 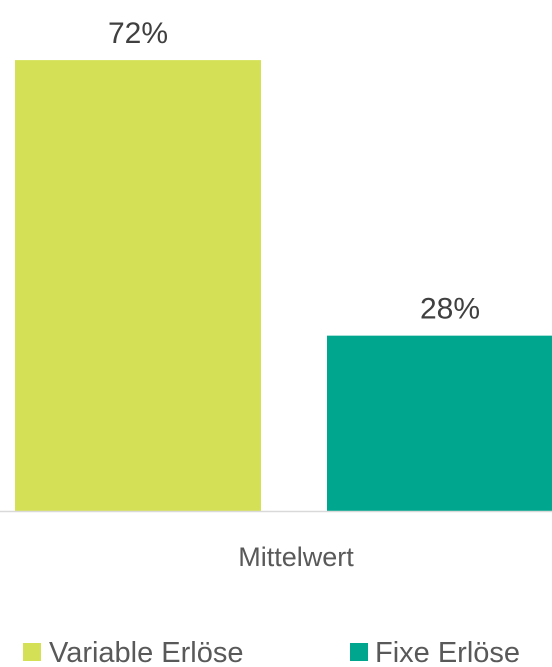 What do you see at coordinates (359, 652) in the screenshot?
I see `legend-swatch-fixe-erl-se` at bounding box center [359, 652].